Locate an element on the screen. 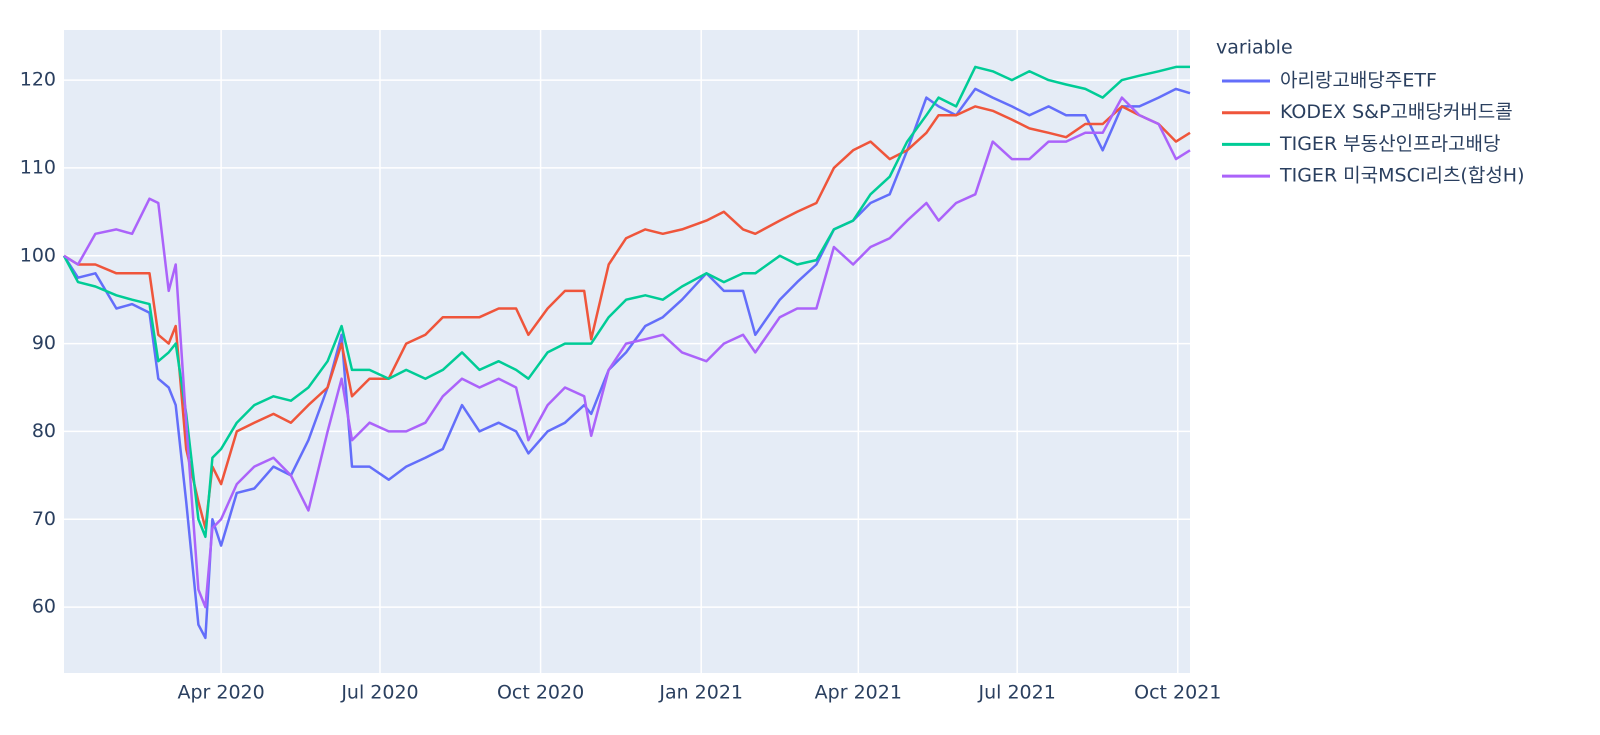 This screenshot has width=1600, height=735. legend-title: variable is located at coordinates (1254, 48).